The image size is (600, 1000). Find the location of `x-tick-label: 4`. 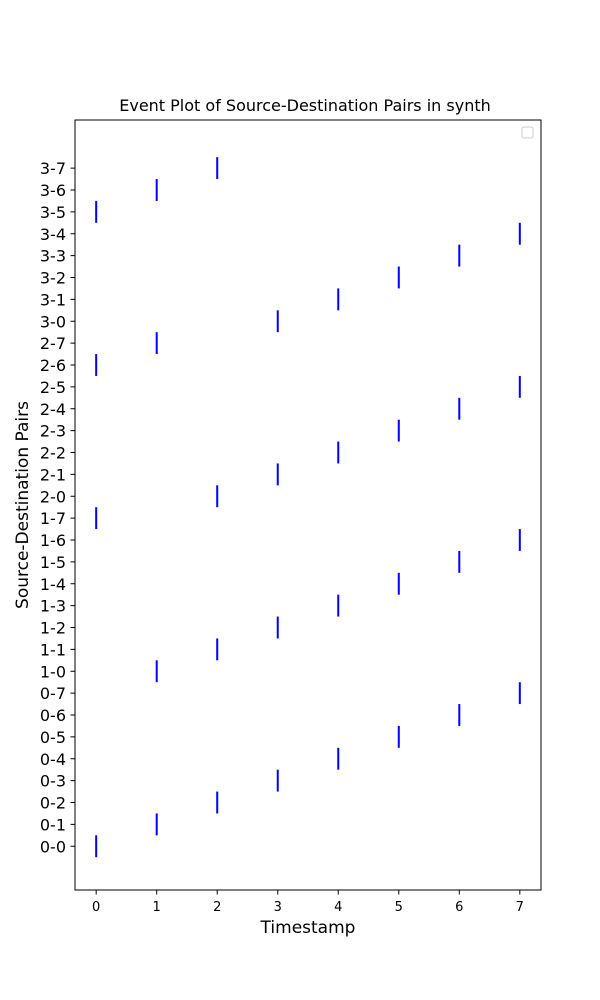

x-tick-label: 4 is located at coordinates (338, 907).